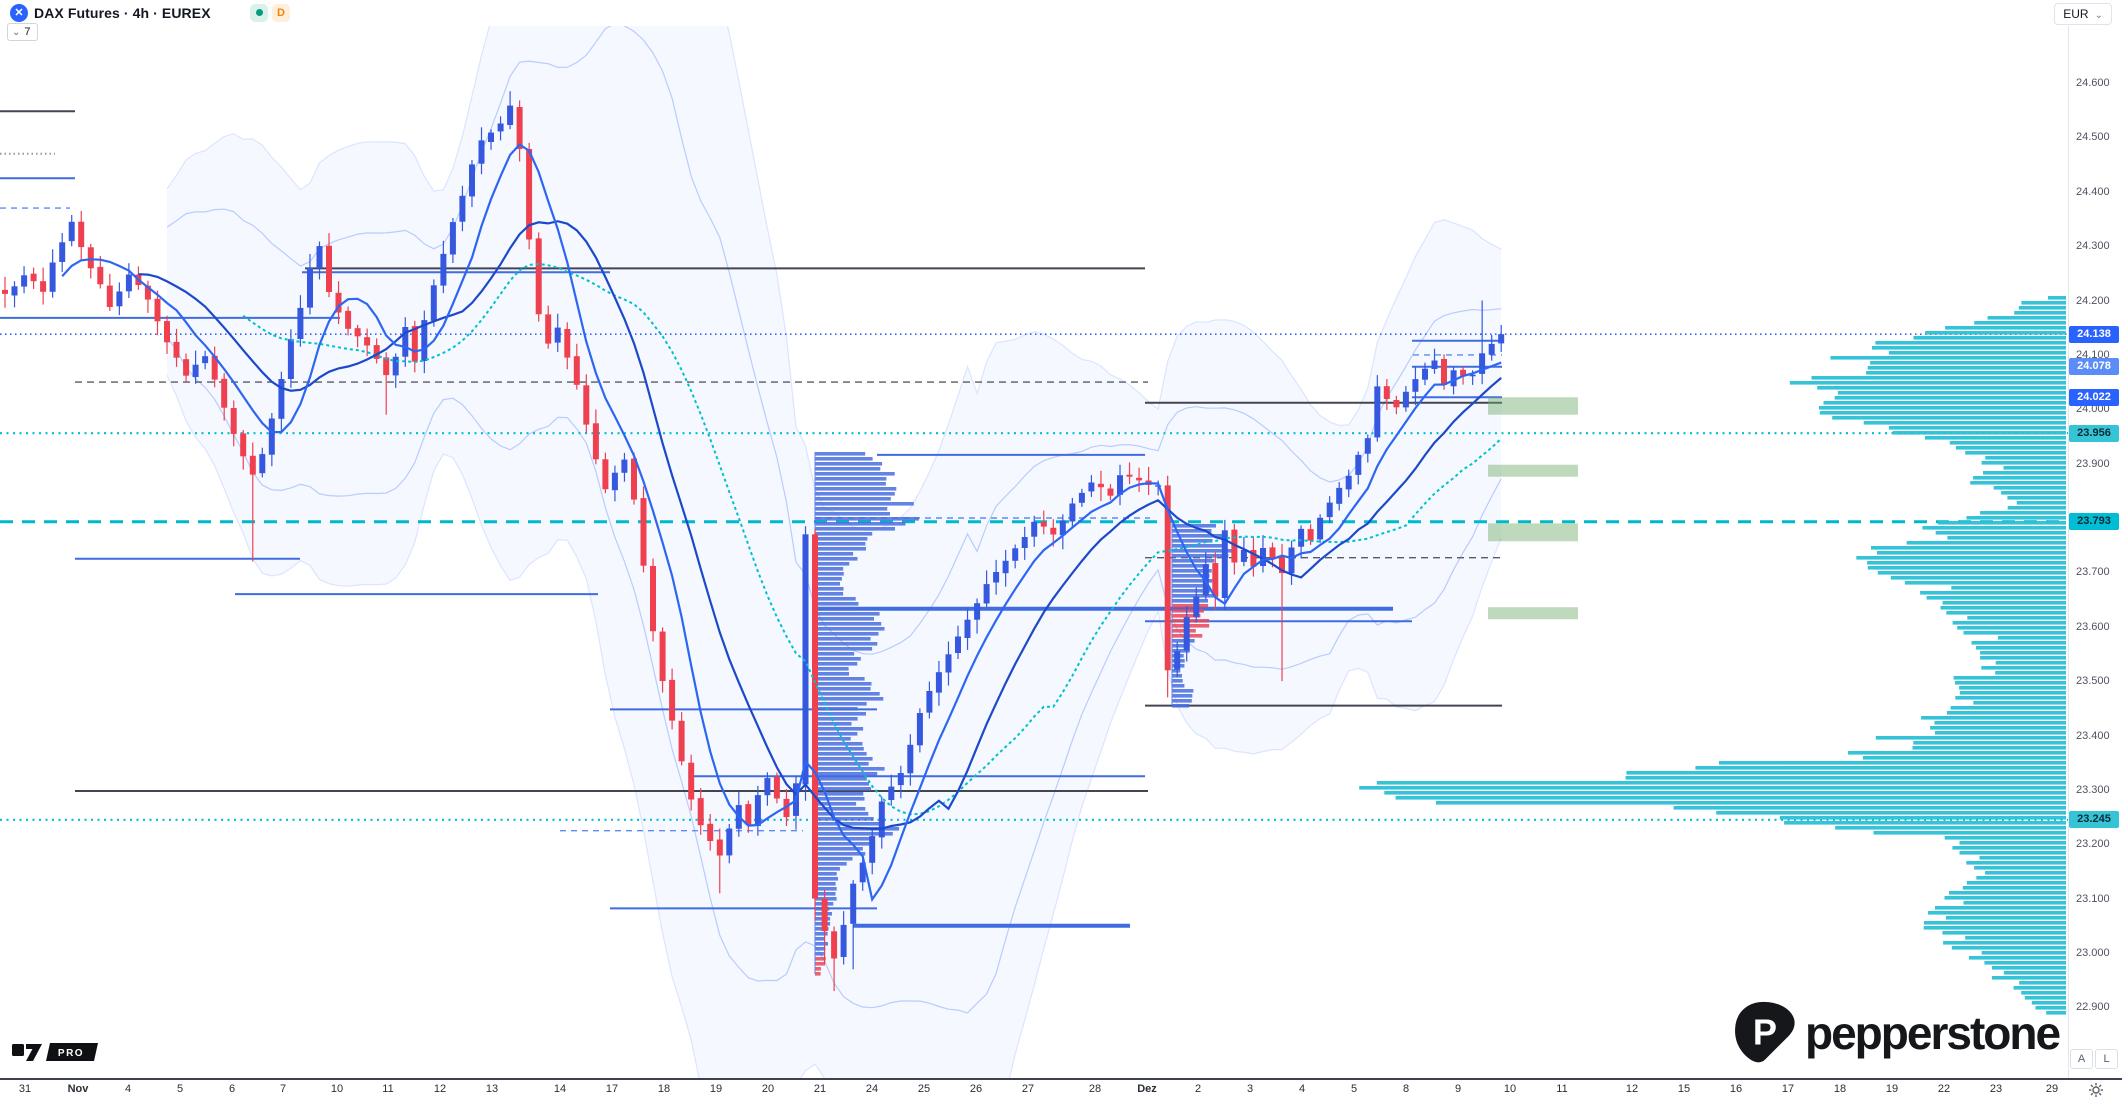 This screenshot has height=1103, width=2122. What do you see at coordinates (281, 13) in the screenshot?
I see `interval-badge: D` at bounding box center [281, 13].